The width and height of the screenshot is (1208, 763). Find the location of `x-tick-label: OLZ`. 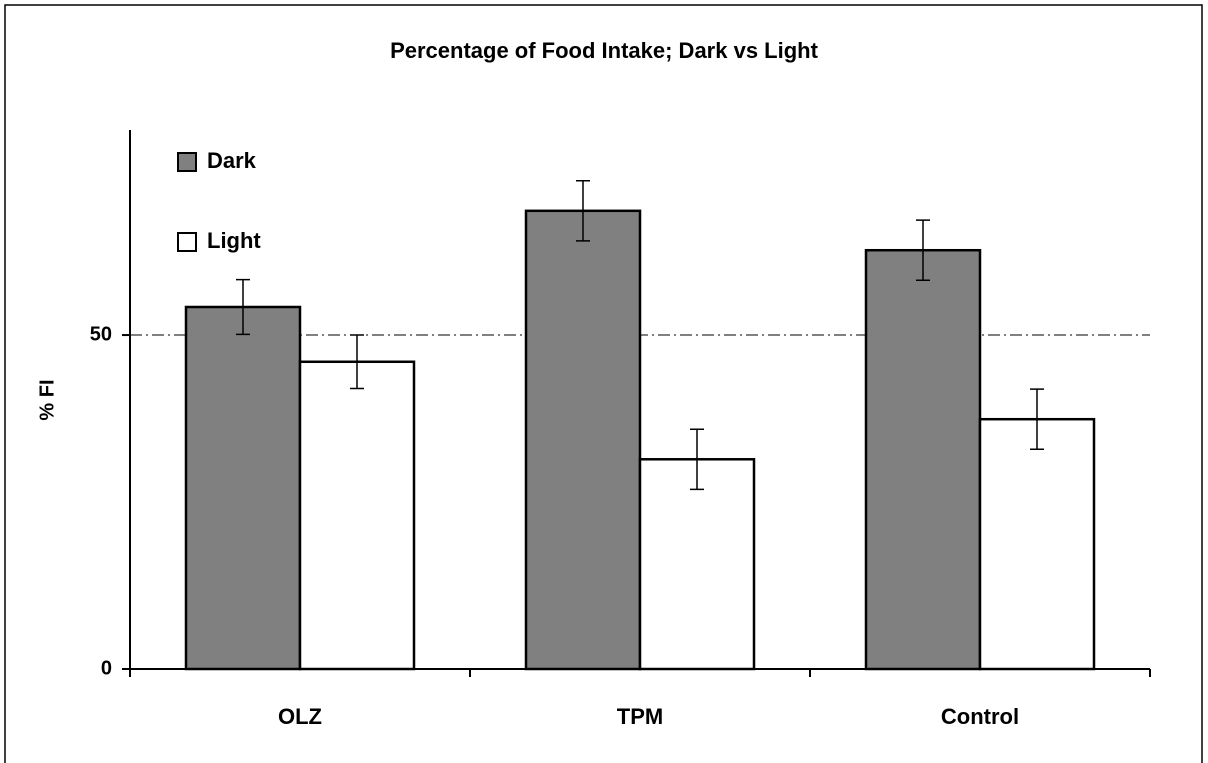

x-tick-label: OLZ is located at coordinates (300, 716).